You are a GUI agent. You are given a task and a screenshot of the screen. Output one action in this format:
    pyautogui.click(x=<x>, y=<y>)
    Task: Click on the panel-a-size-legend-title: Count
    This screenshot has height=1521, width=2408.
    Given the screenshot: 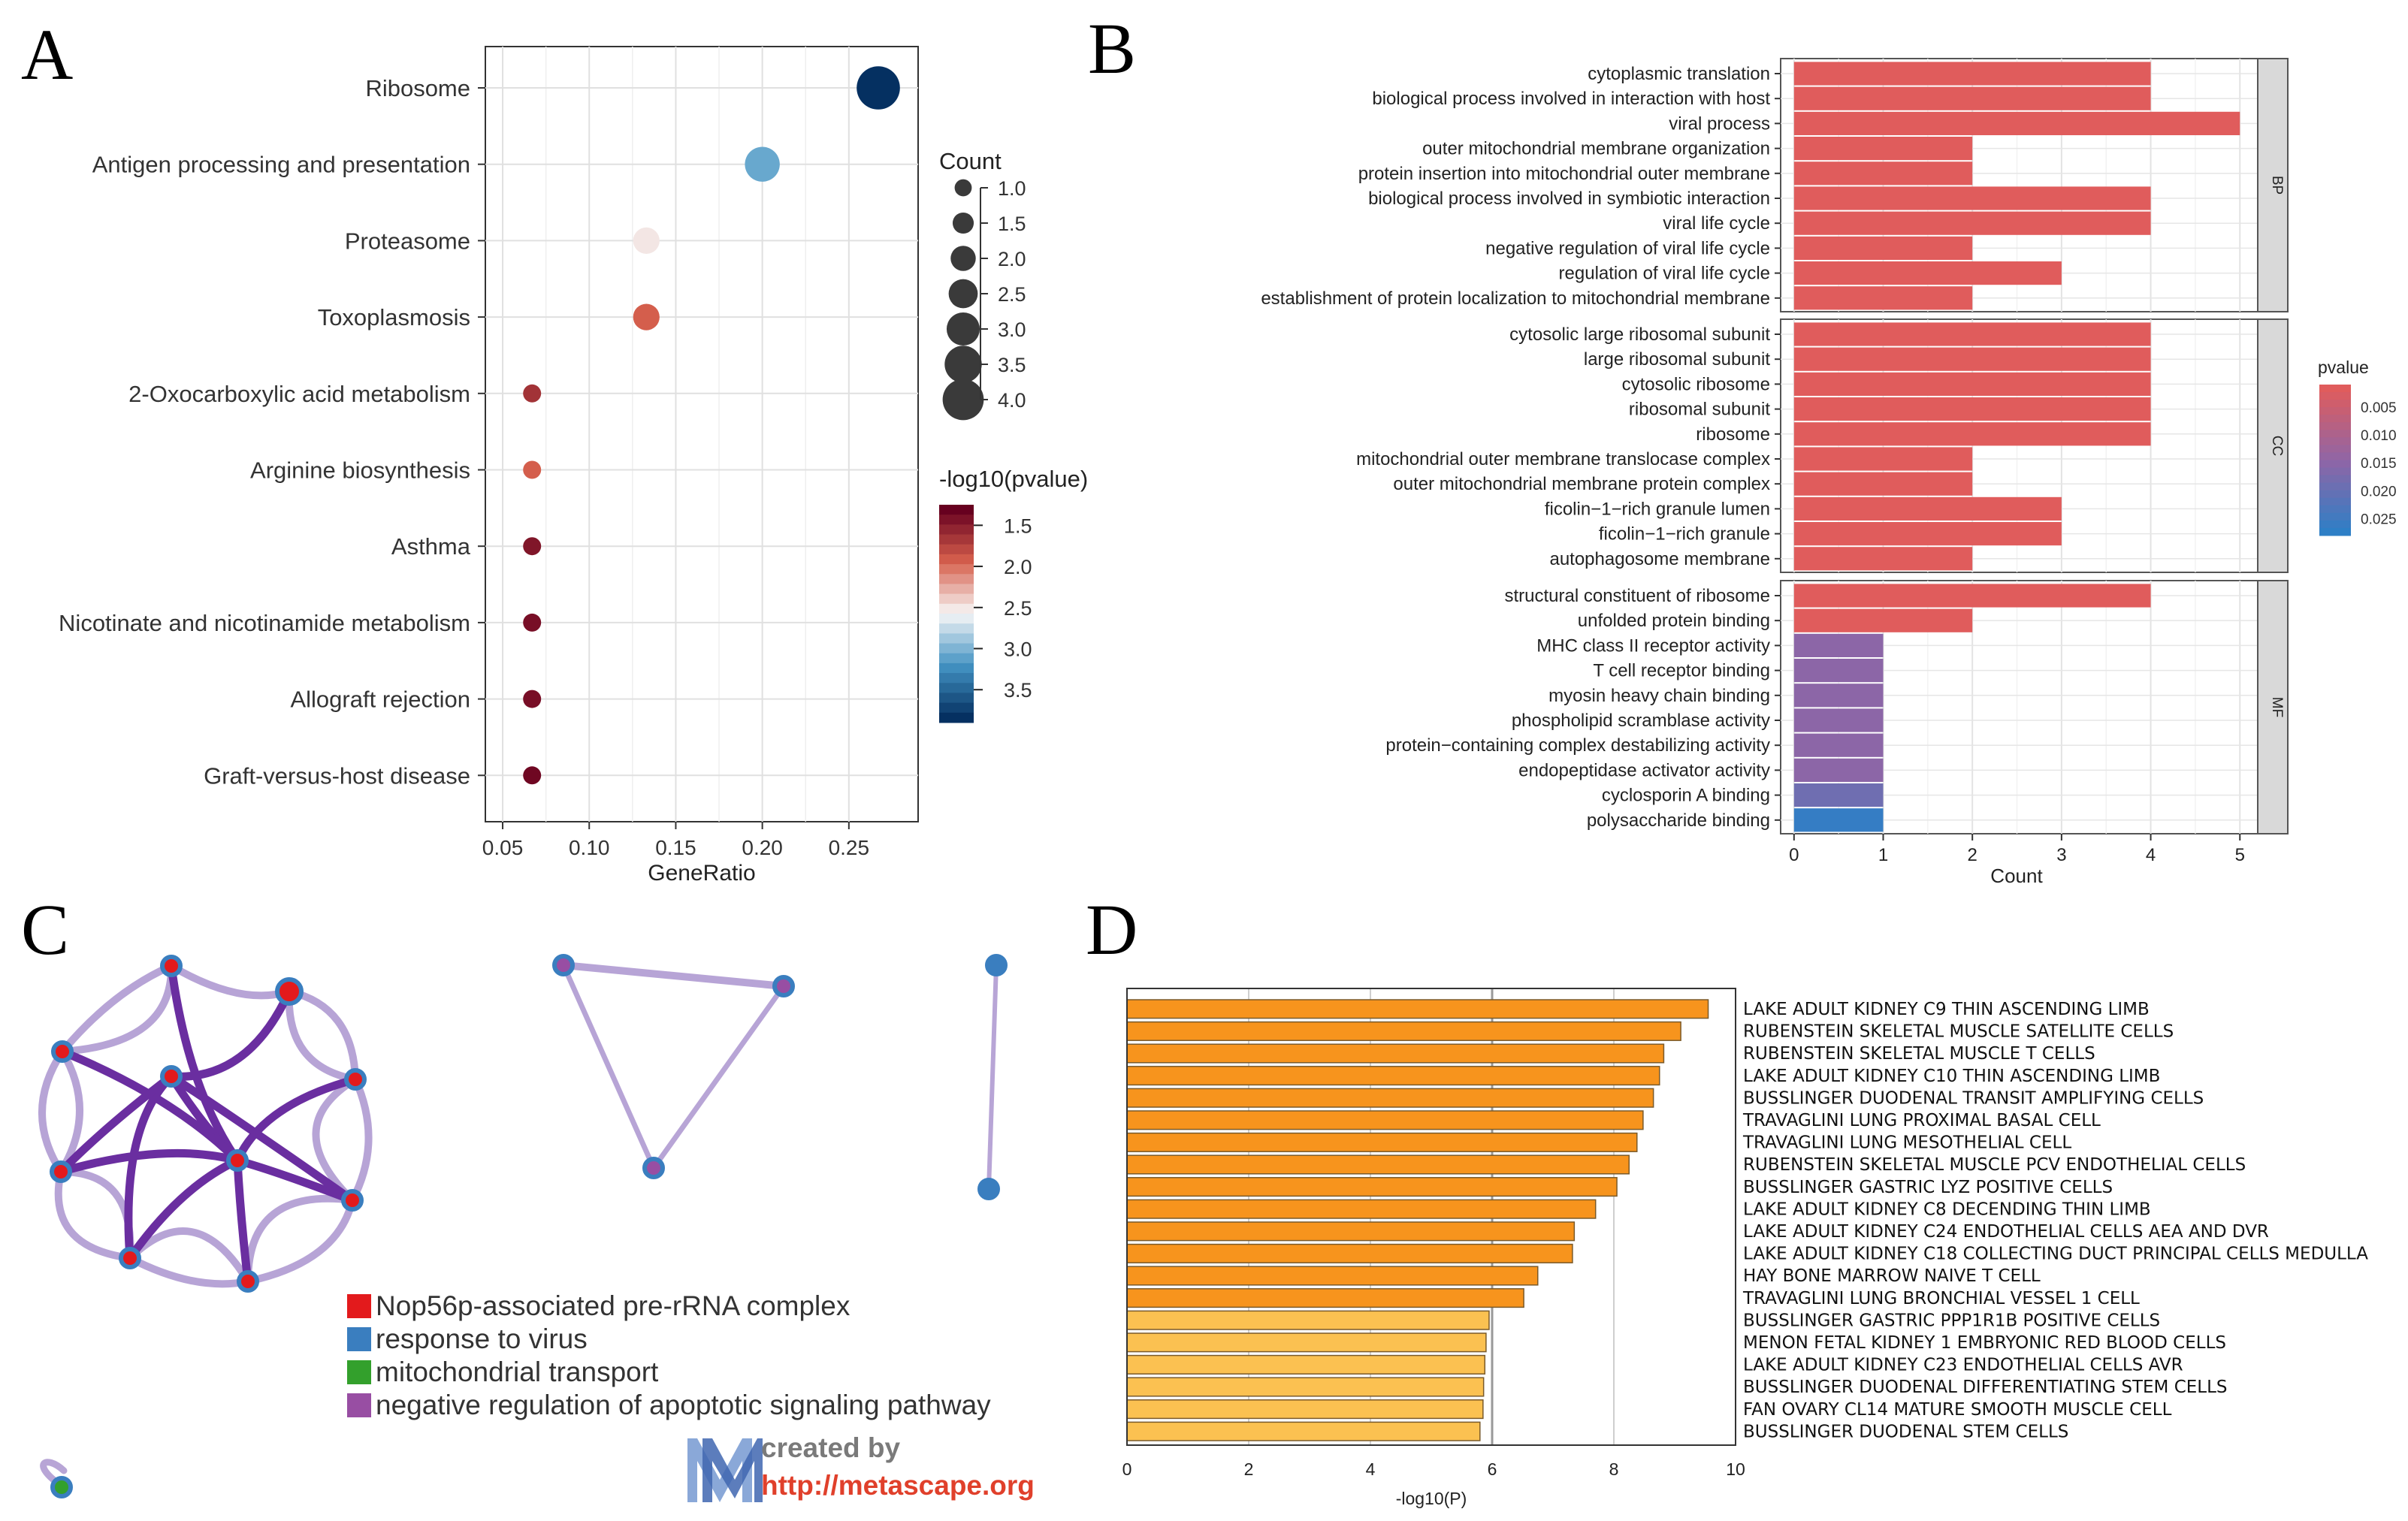 What is the action you would take?
    pyautogui.click(x=970, y=161)
    